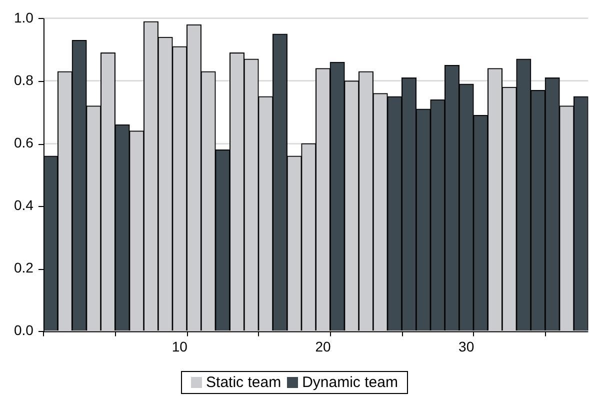 The width and height of the screenshot is (589, 403). What do you see at coordinates (24, 80) in the screenshot?
I see `y-tick-label: 0.8` at bounding box center [24, 80].